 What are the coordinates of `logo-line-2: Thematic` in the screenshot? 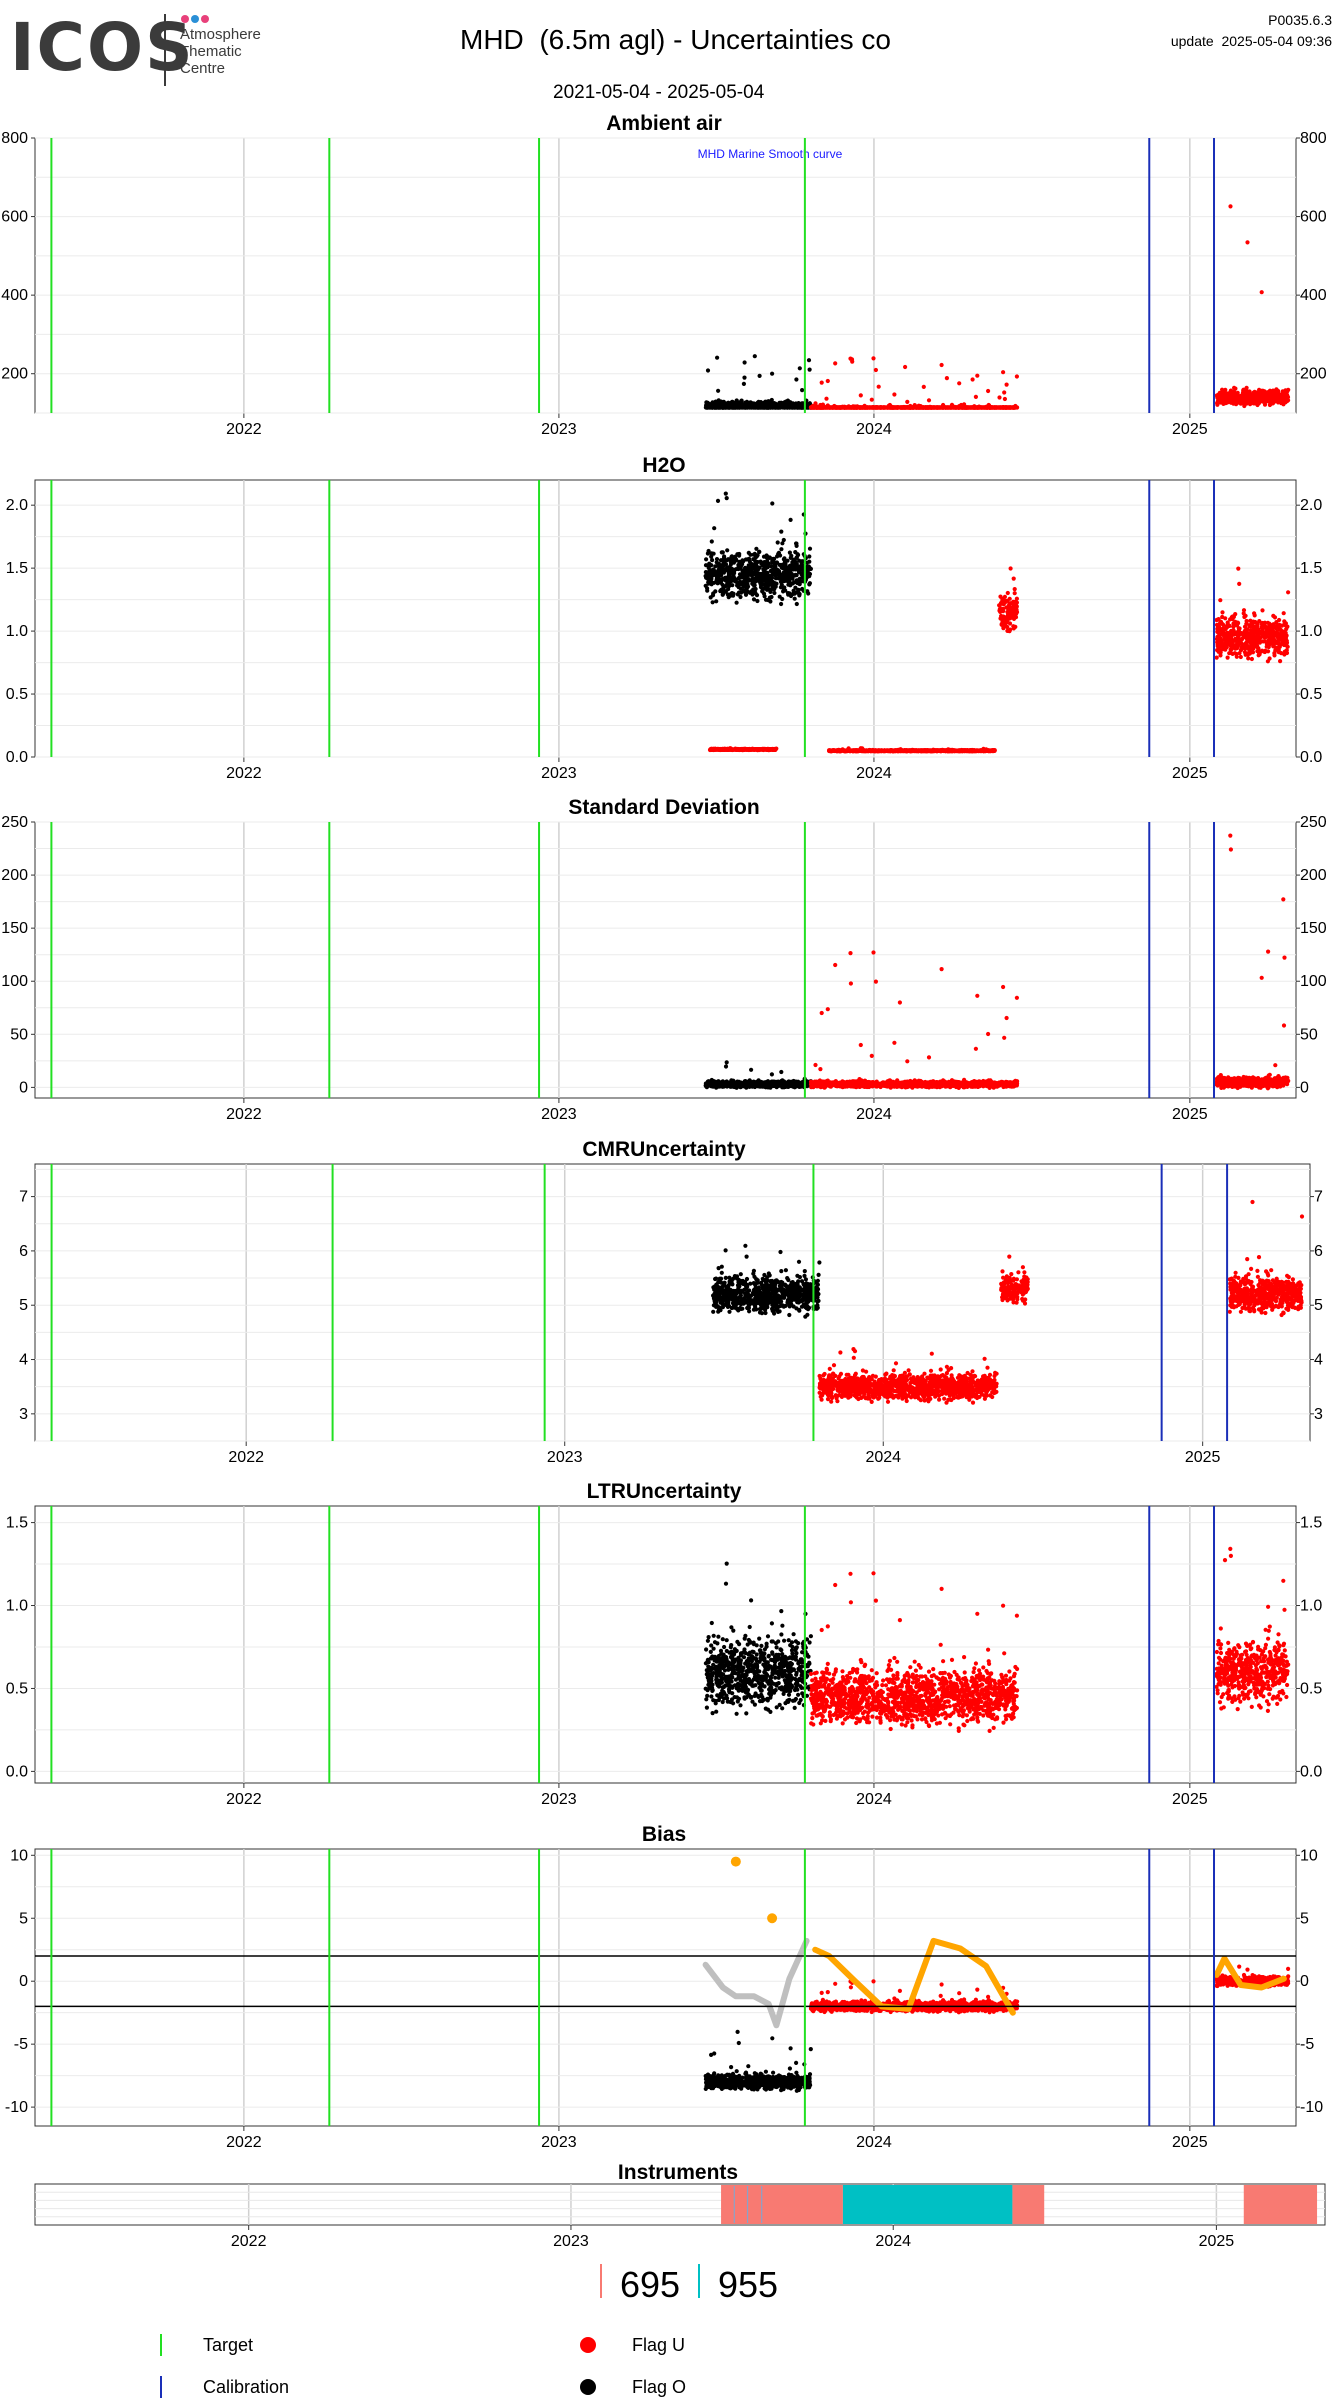 It's located at (211, 51).